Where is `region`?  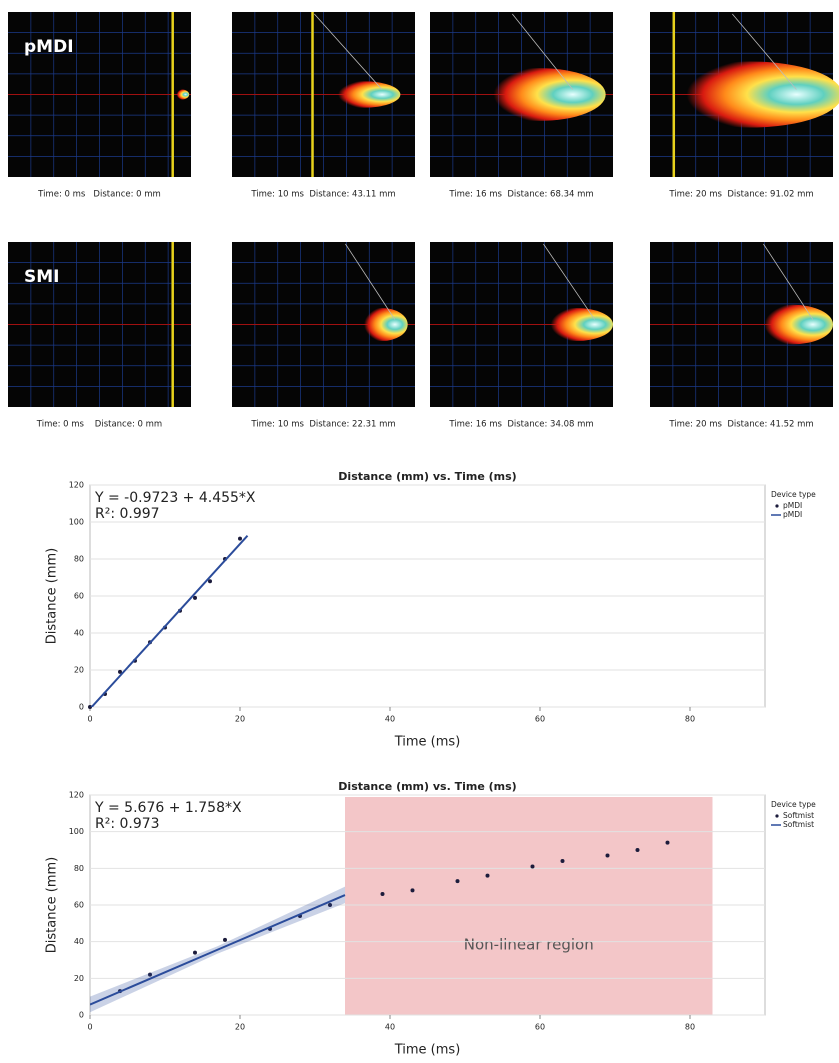
region is located at coordinates (529, 906).